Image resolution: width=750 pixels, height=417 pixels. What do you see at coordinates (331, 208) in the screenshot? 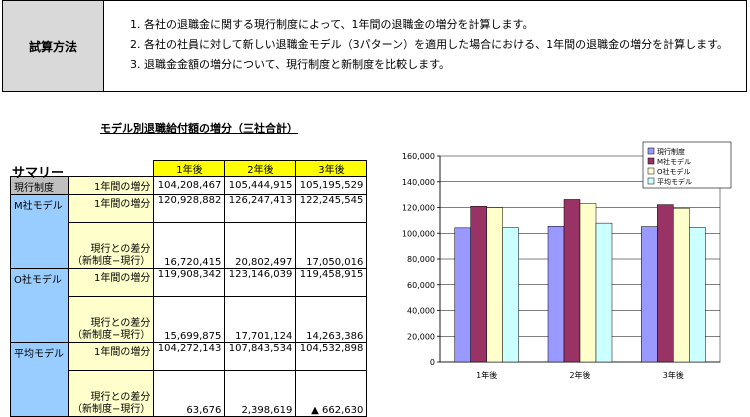
I see `table-cell: 122,245,545` at bounding box center [331, 208].